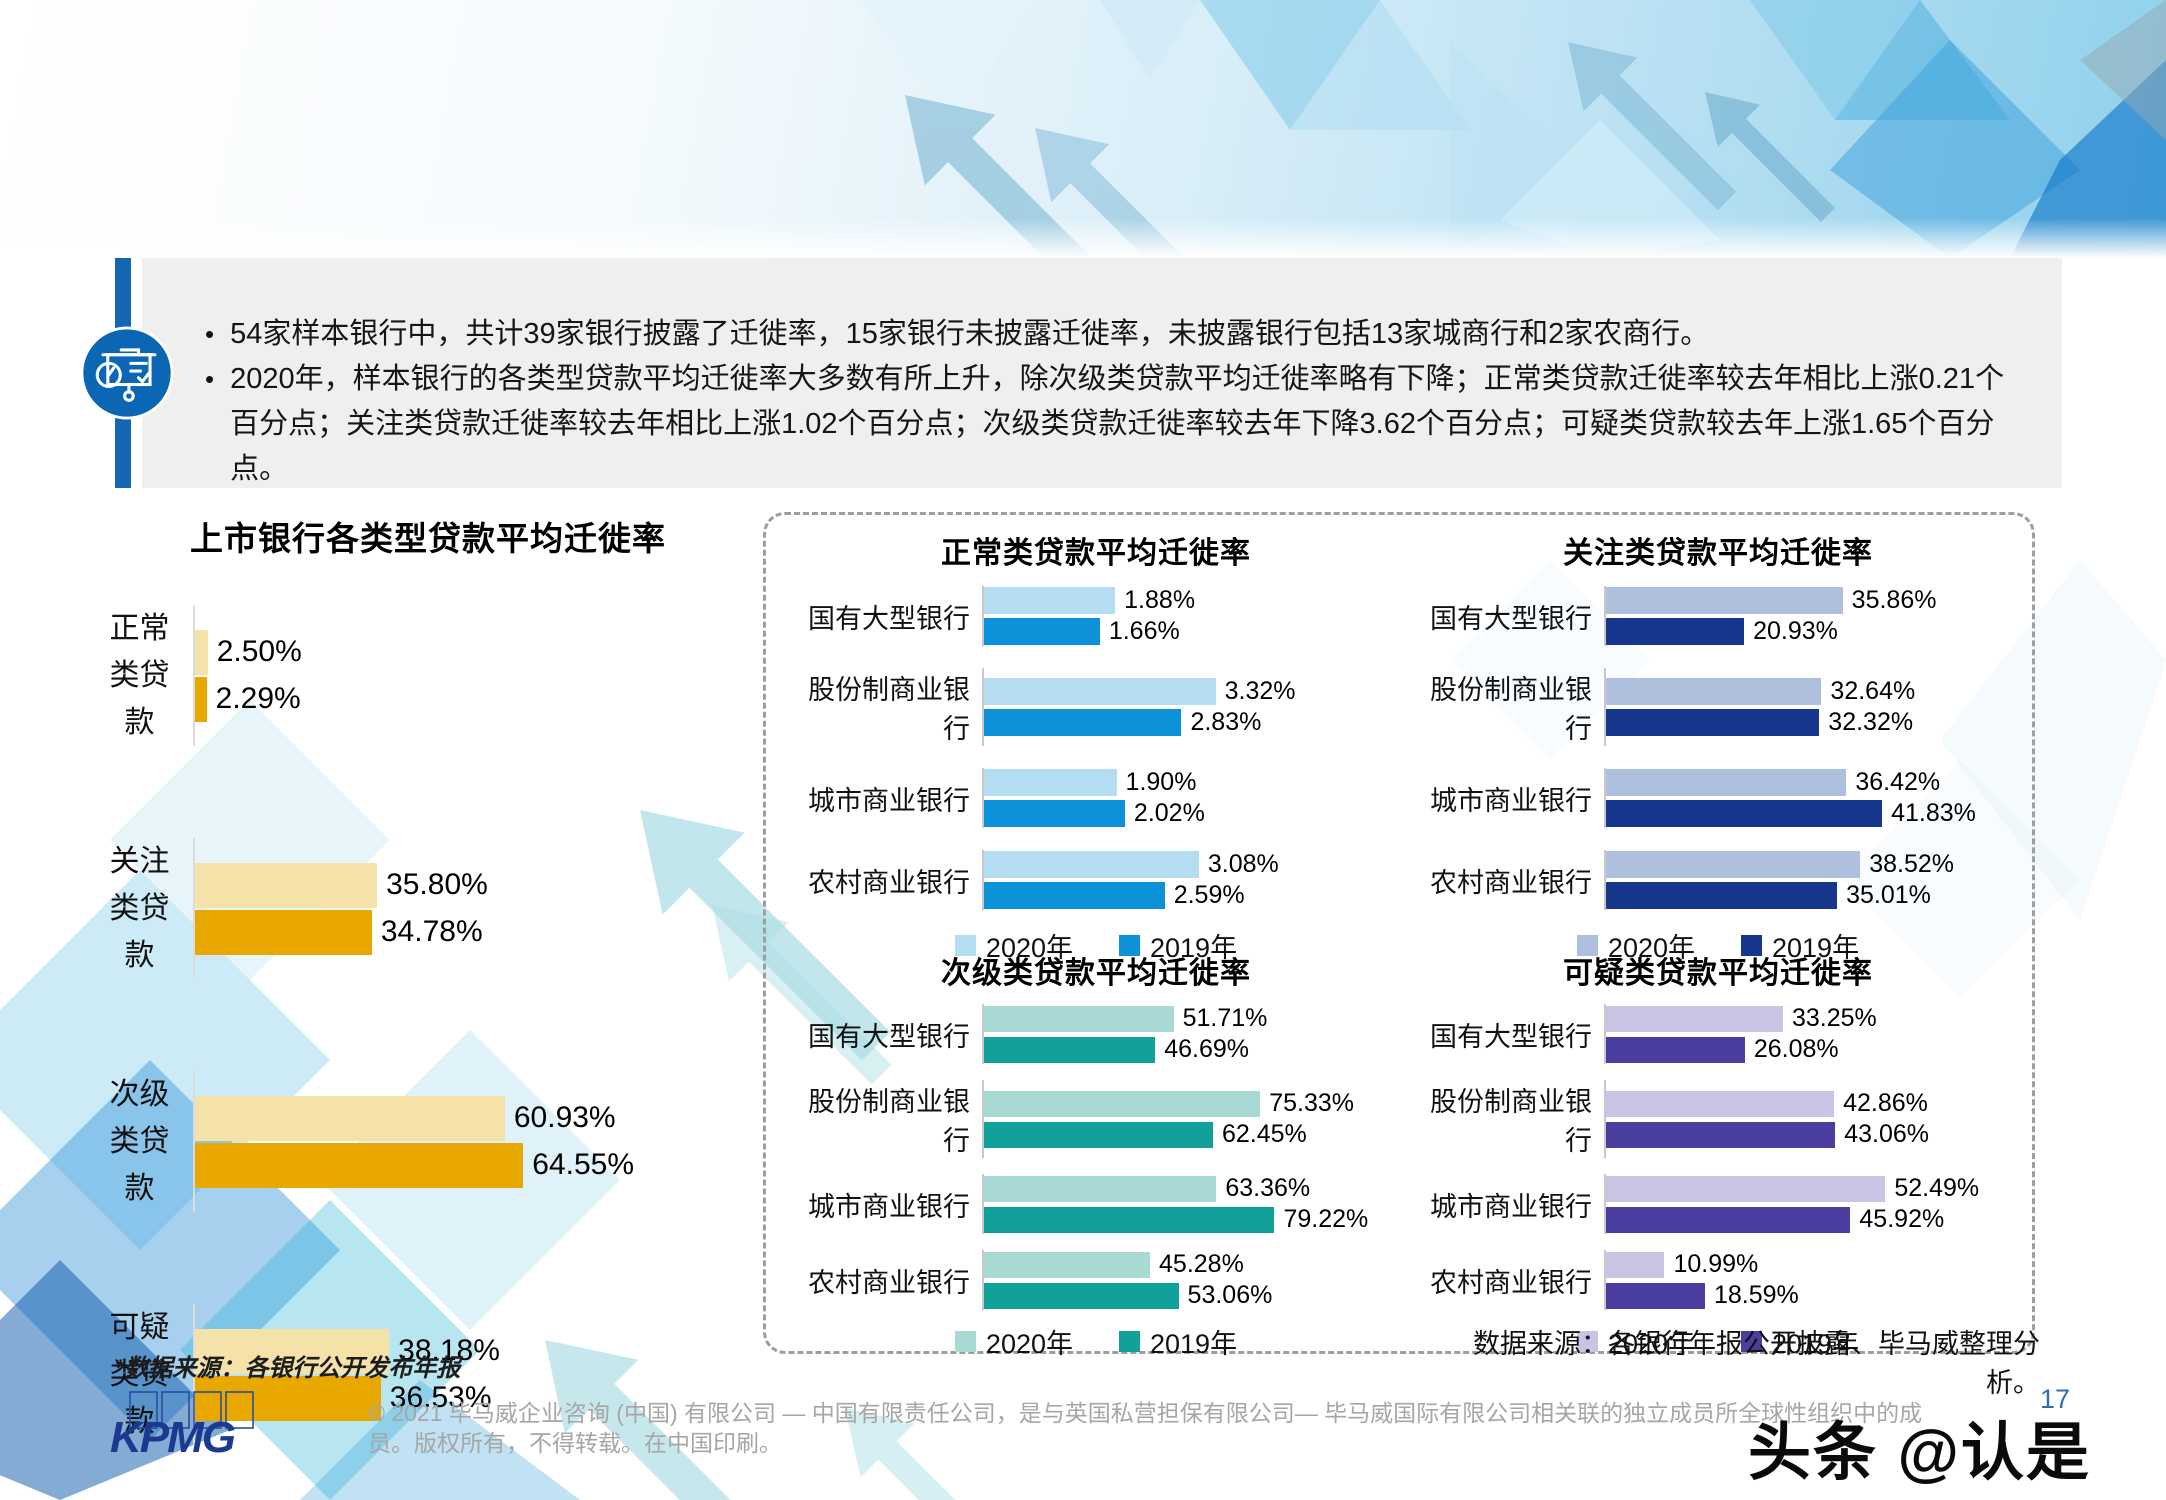 The width and height of the screenshot is (2166, 1500). I want to click on chart-row: 农村商业银行 10.99% 18.59%, so click(1718, 1280).